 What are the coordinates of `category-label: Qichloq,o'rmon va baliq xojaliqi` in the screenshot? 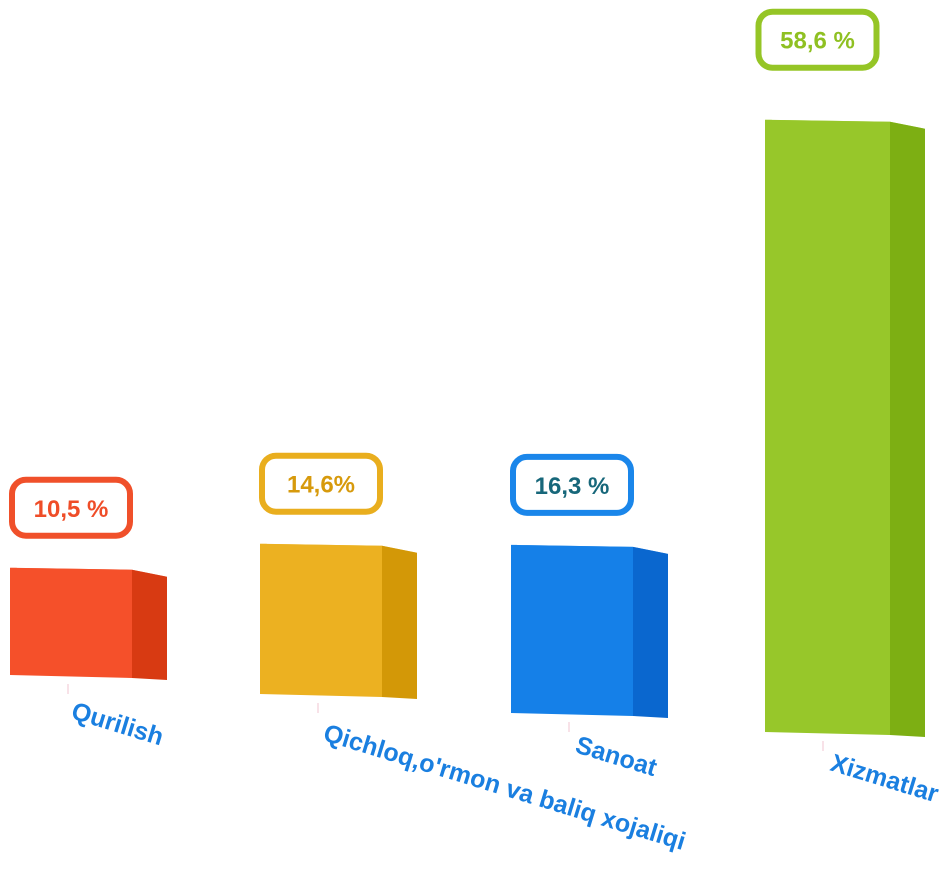 It's located at (504, 787).